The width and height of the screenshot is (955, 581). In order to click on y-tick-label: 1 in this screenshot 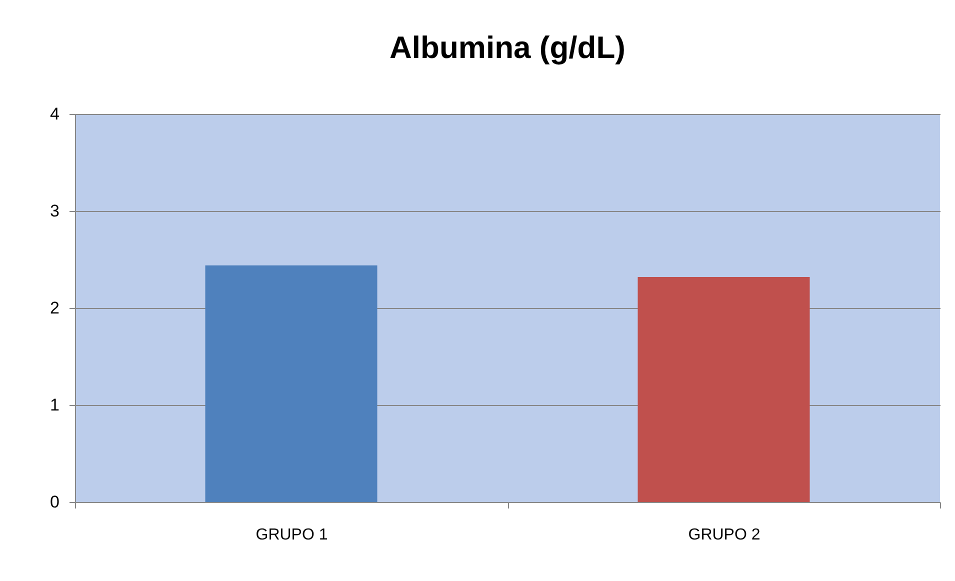, I will do `click(55, 405)`.